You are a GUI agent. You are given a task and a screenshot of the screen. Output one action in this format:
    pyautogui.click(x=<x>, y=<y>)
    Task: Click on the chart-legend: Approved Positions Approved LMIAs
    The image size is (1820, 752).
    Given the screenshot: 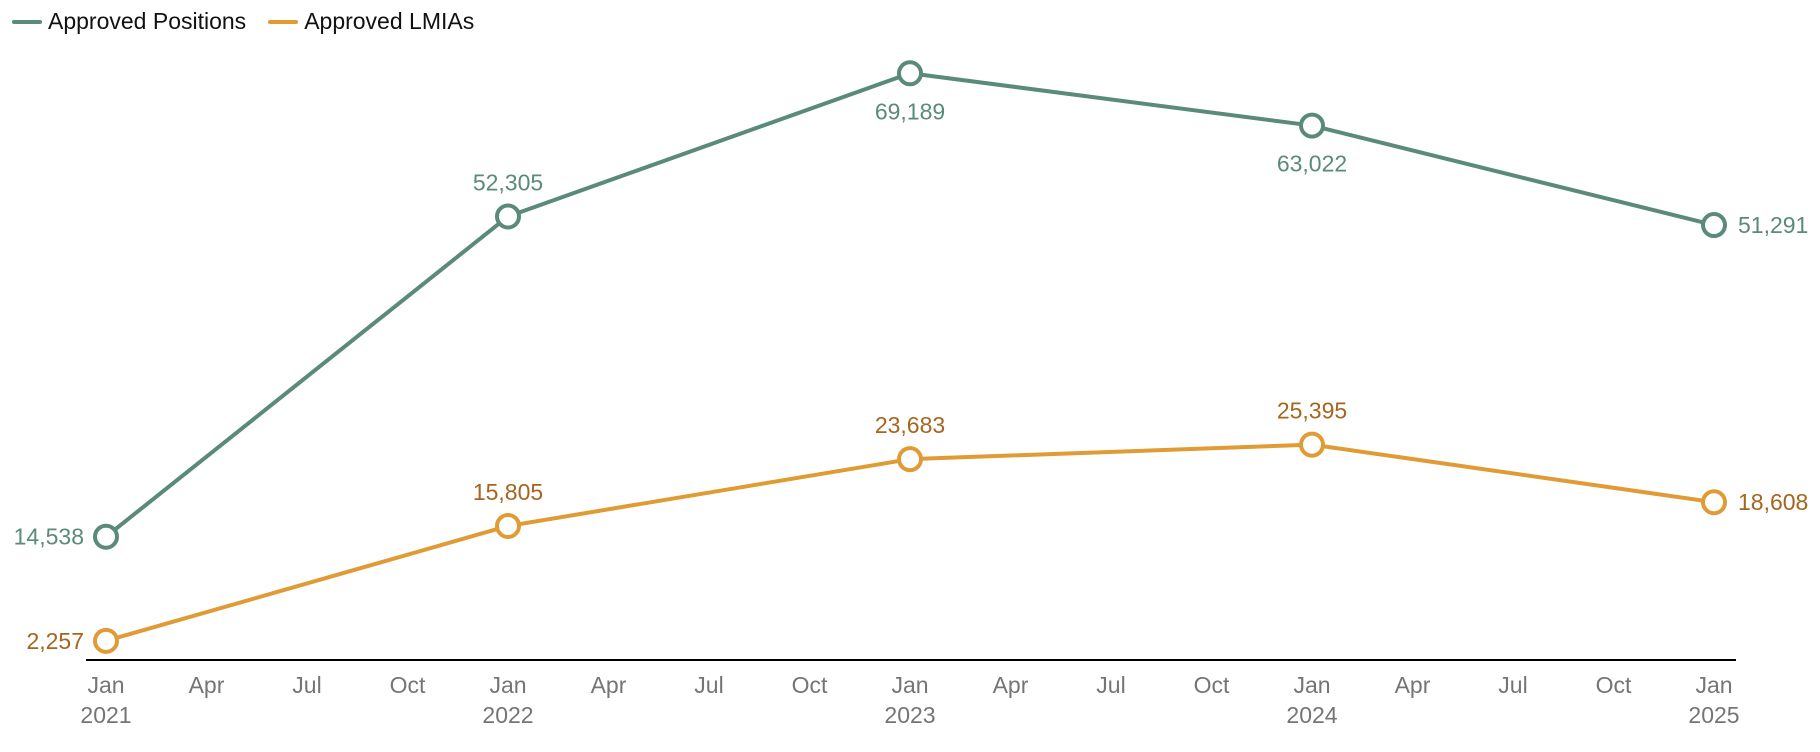 What is the action you would take?
    pyautogui.click(x=243, y=21)
    